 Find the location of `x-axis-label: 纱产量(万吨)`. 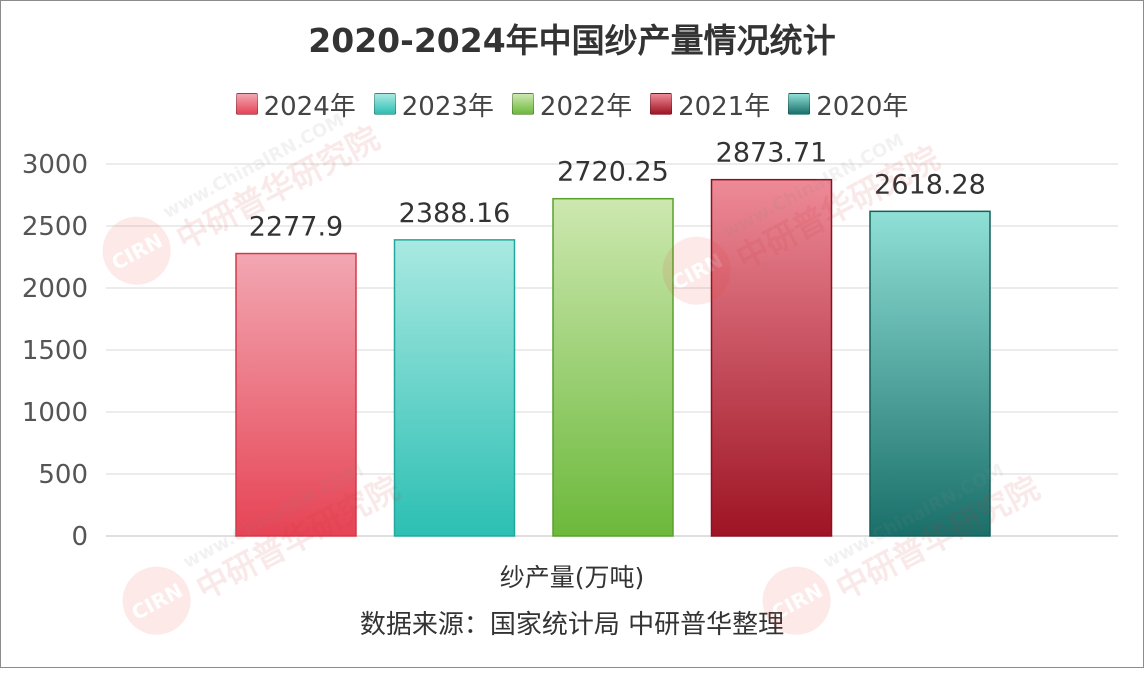

x-axis-label: 纱产量(万吨) is located at coordinates (572, 577).